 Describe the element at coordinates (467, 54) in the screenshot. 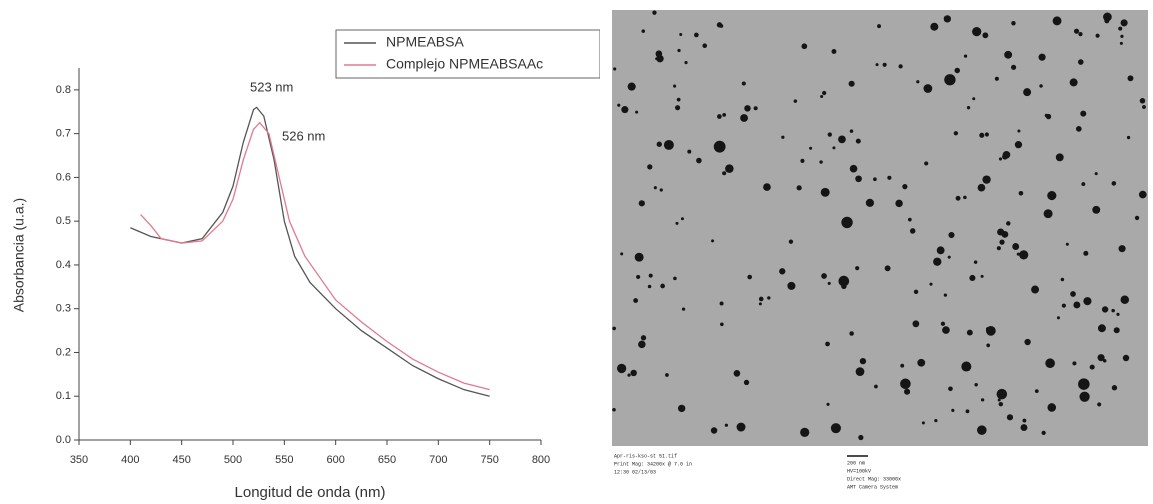

I see `legend-box` at that location.